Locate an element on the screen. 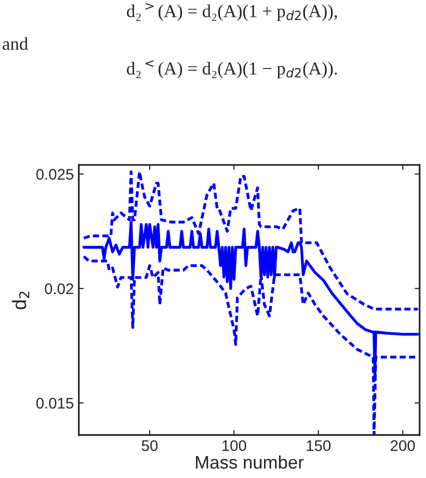 Image resolution: width=426 pixels, height=478 pixels. x-tick-label: 100 is located at coordinates (234, 446).